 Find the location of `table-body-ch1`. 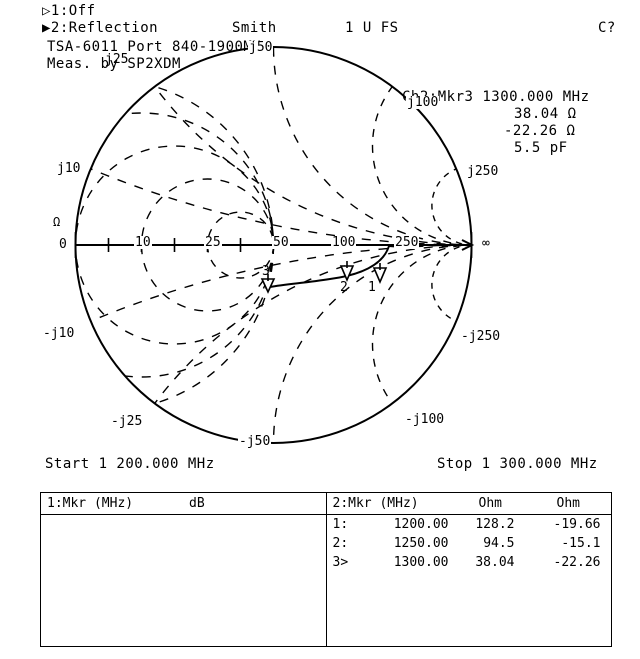

table-body-ch1 is located at coordinates (183, 580).